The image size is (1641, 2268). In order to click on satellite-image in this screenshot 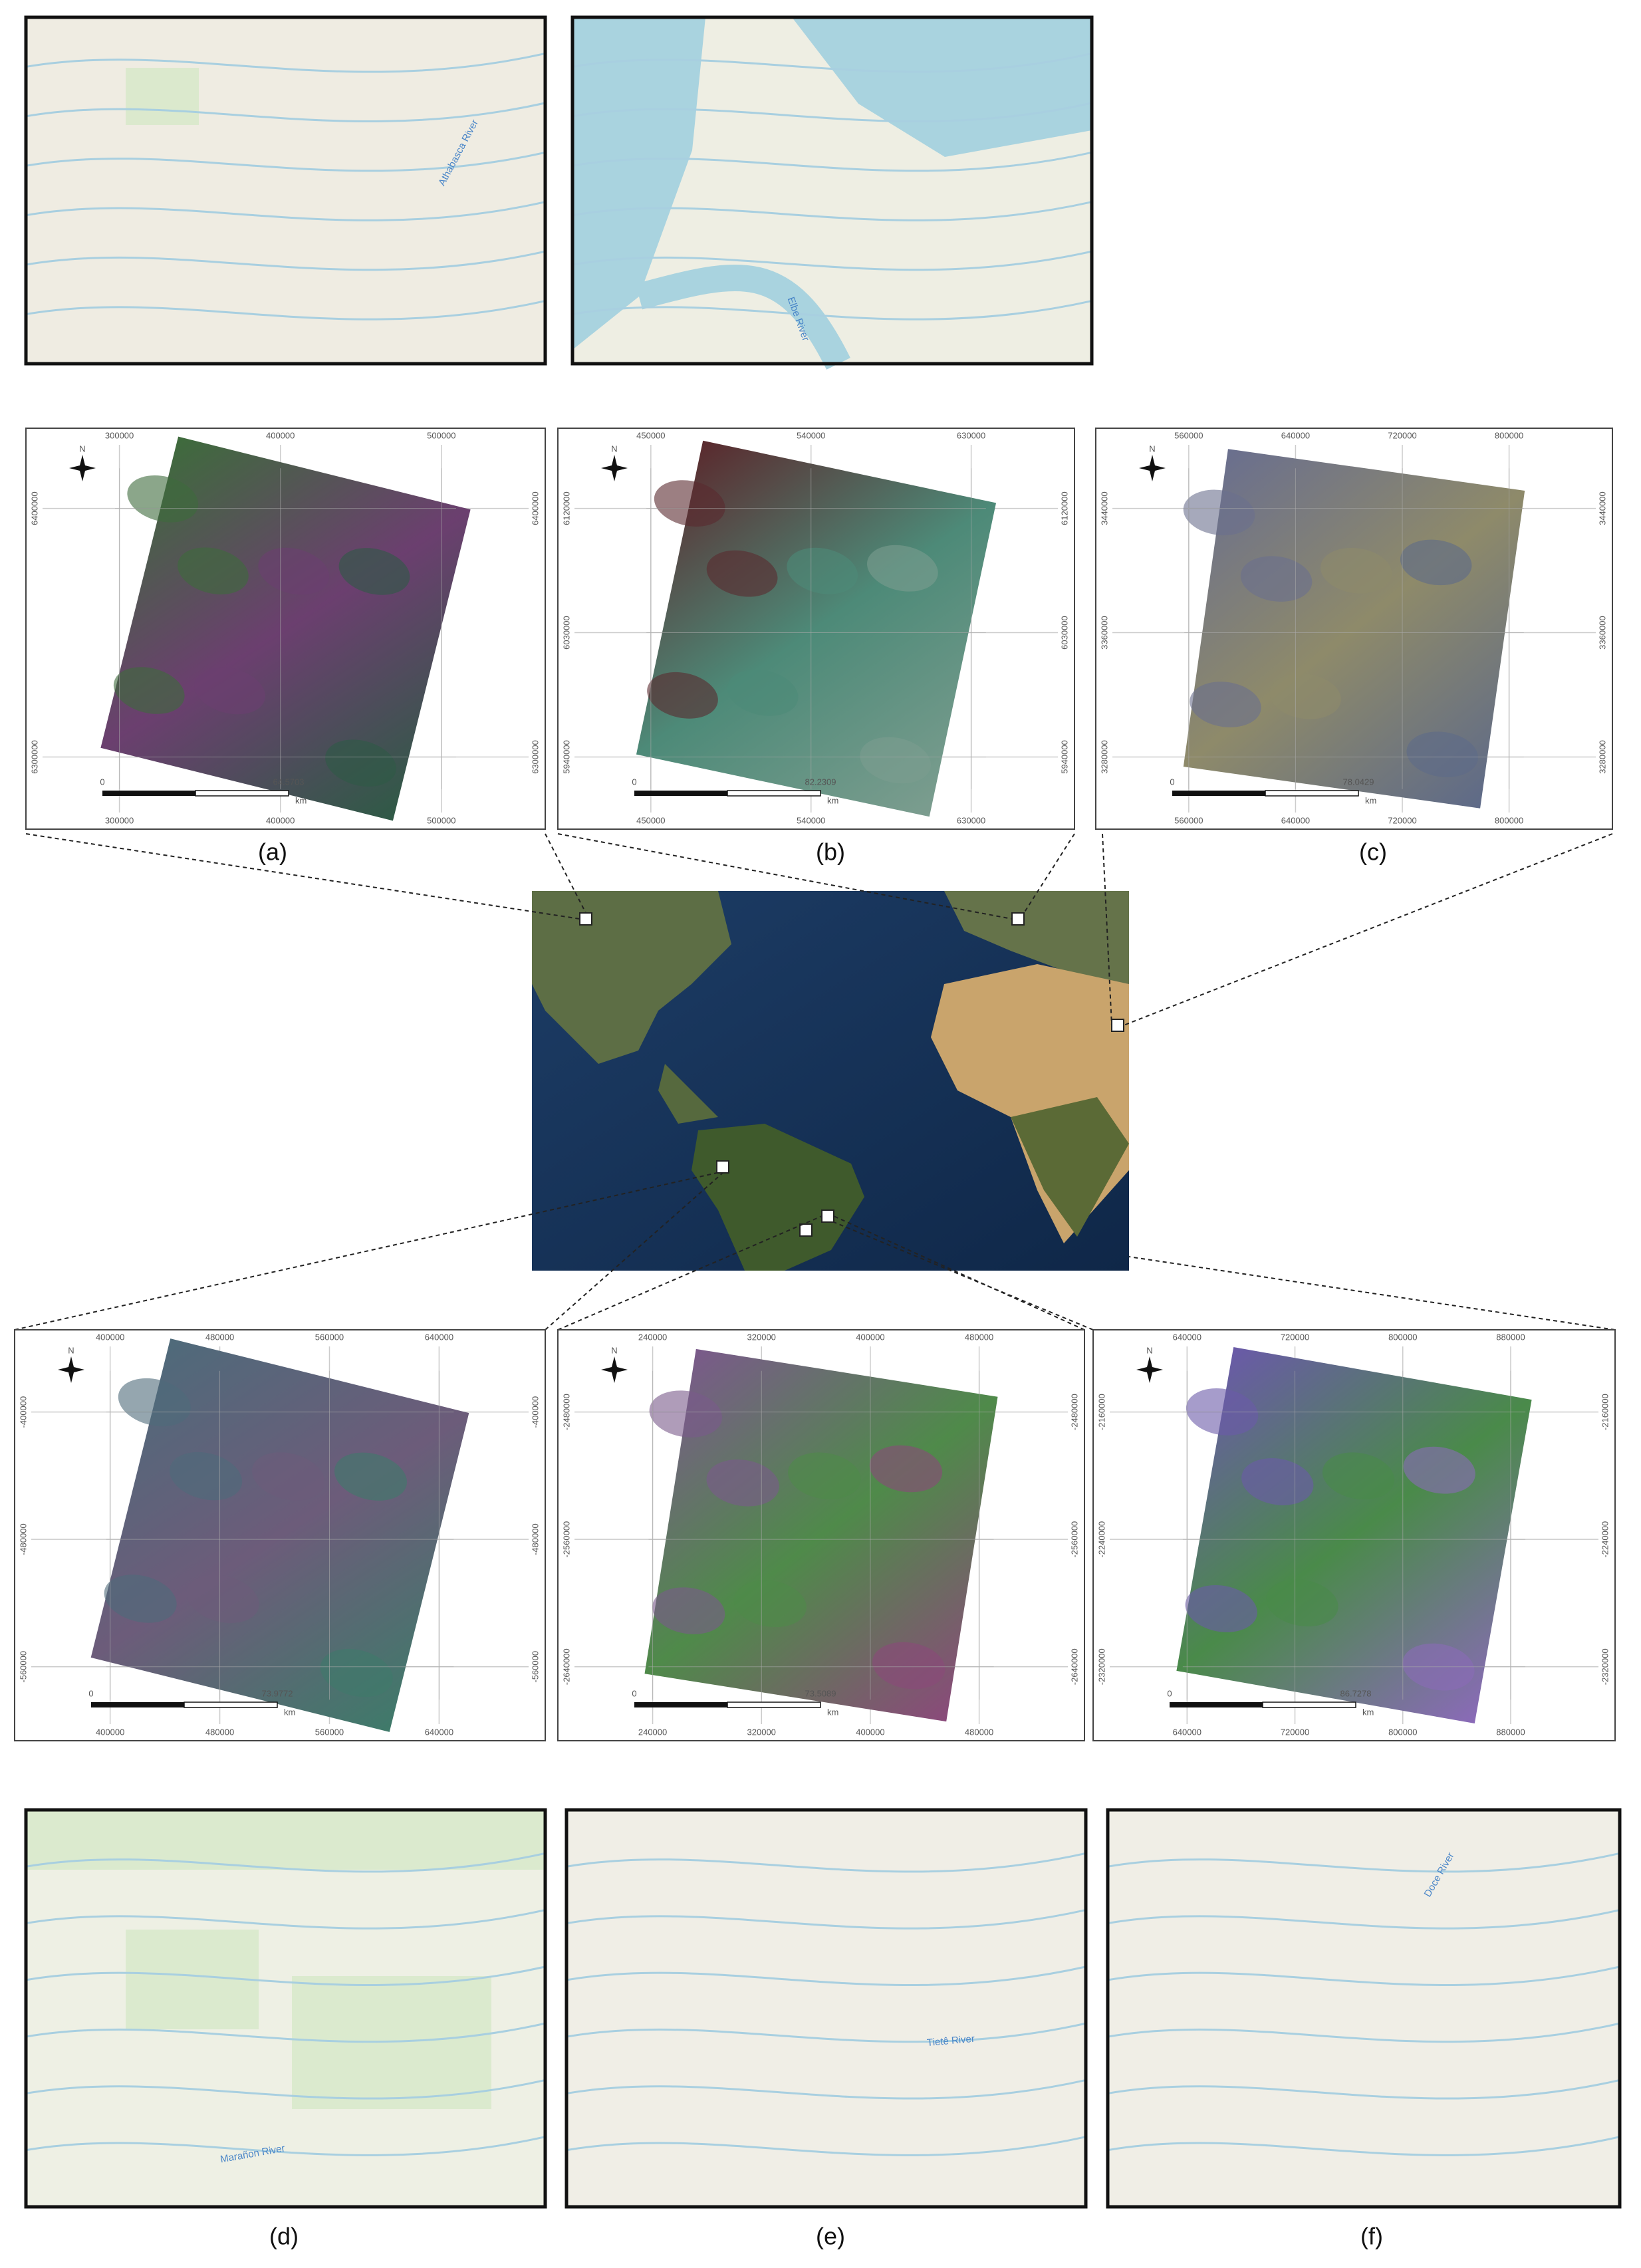, I will do `click(286, 628)`.